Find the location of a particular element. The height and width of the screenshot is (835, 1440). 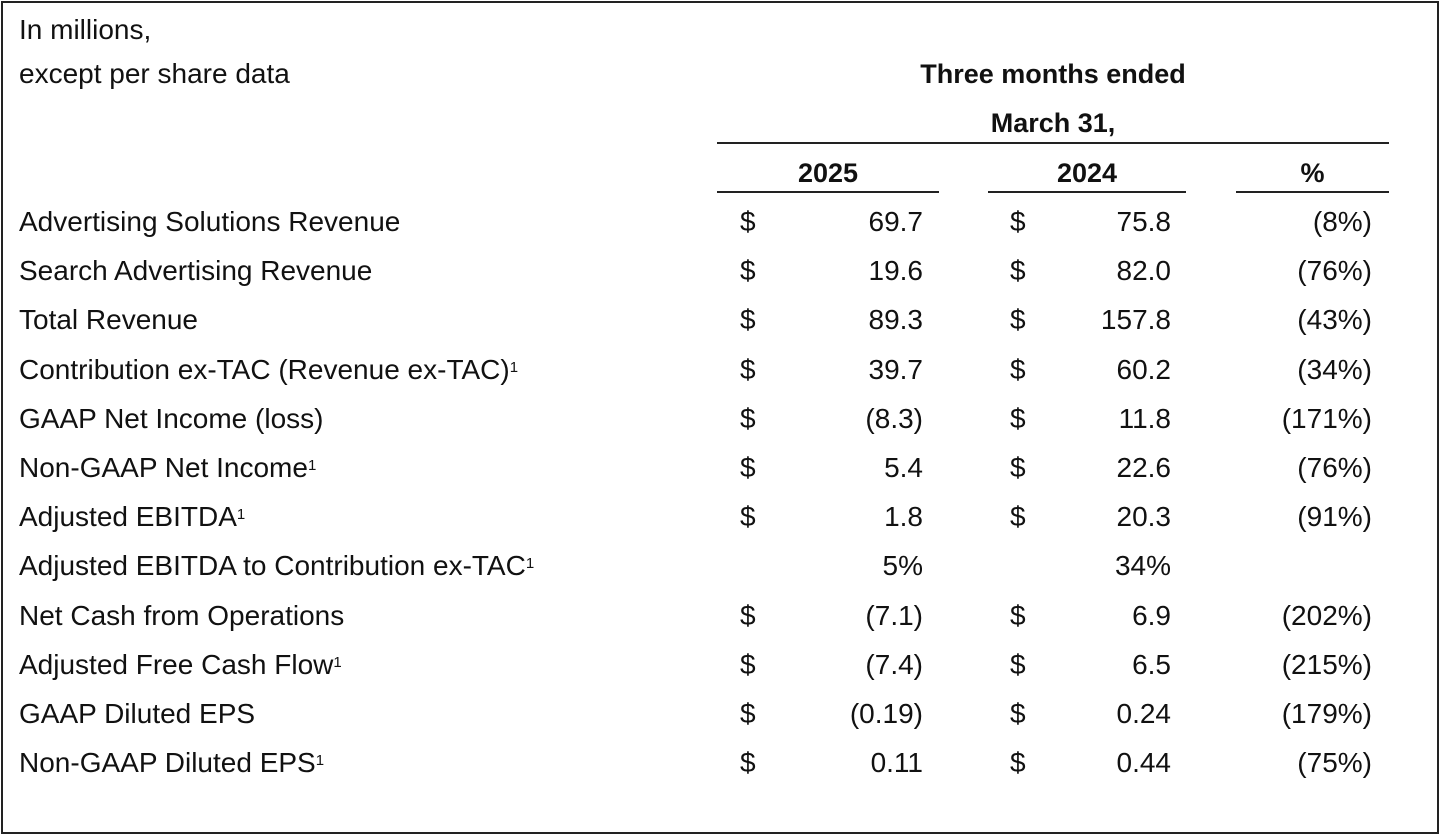

row-label: Non-GAAP Net Income1 is located at coordinates (167, 468).